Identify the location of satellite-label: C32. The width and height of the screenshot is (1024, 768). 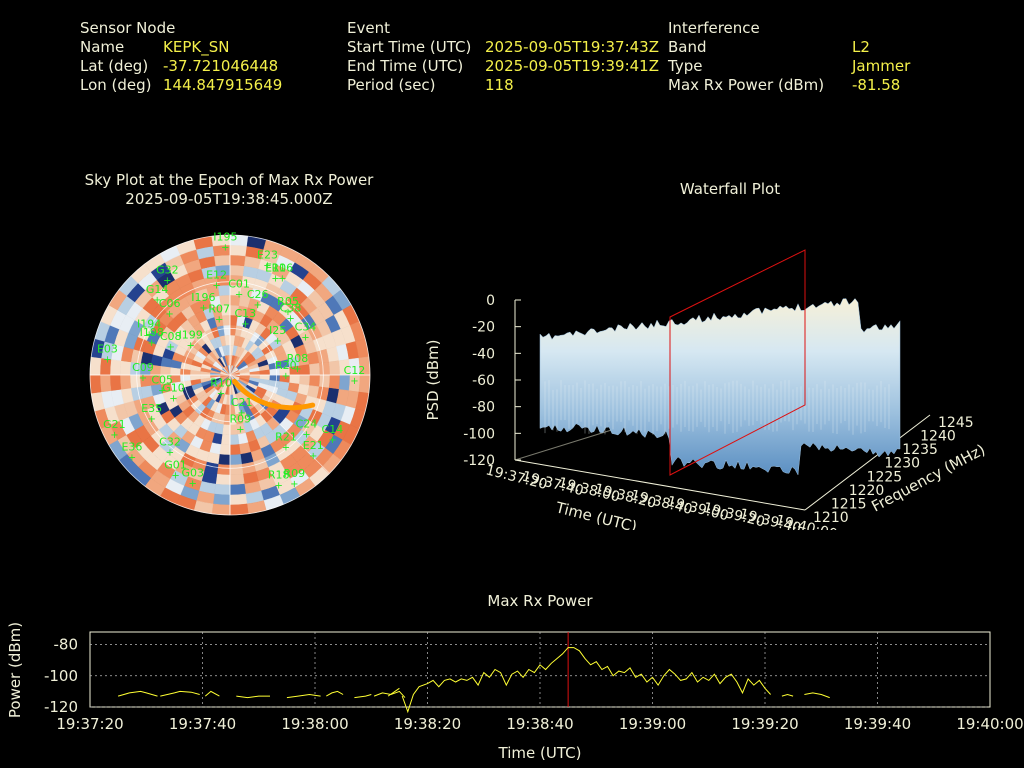
(170, 441).